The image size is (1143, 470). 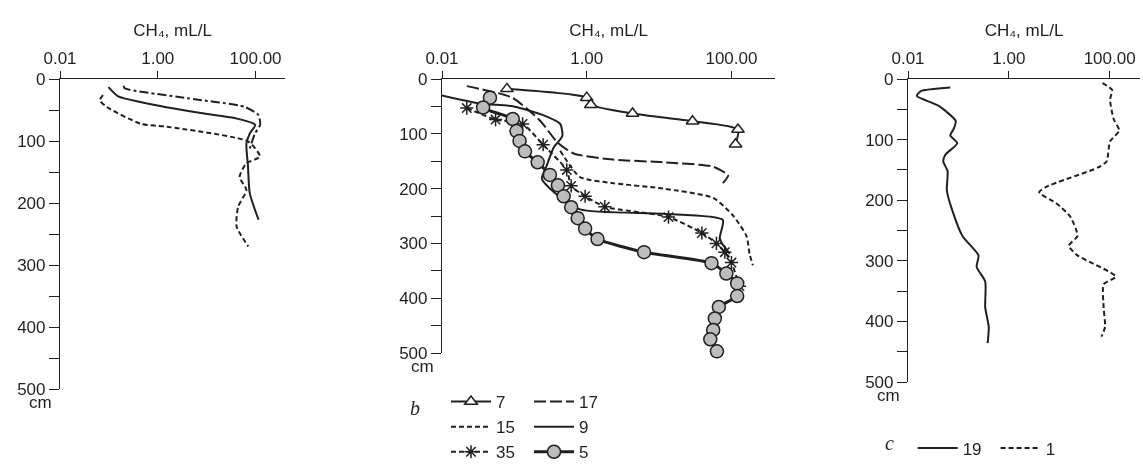 I want to click on text: b, so click(x=415, y=408).